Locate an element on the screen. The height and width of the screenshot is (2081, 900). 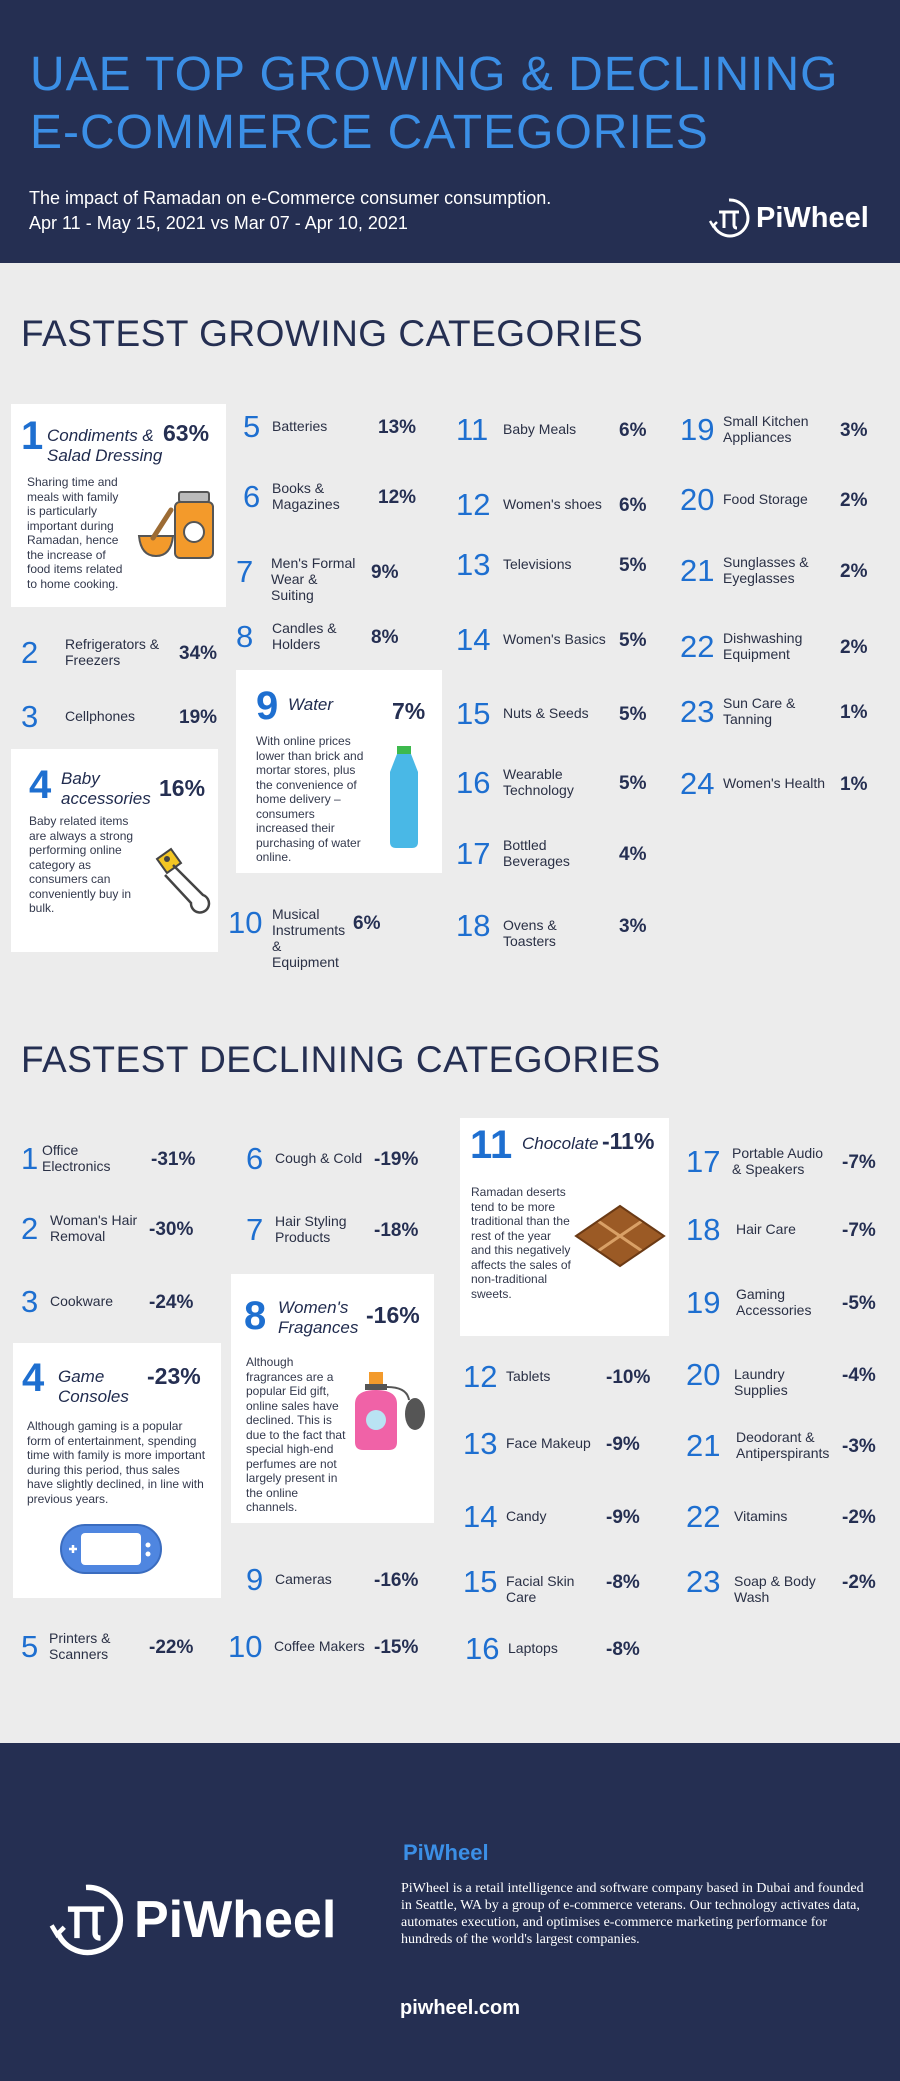
rank-number: 20 is located at coordinates (697, 499).